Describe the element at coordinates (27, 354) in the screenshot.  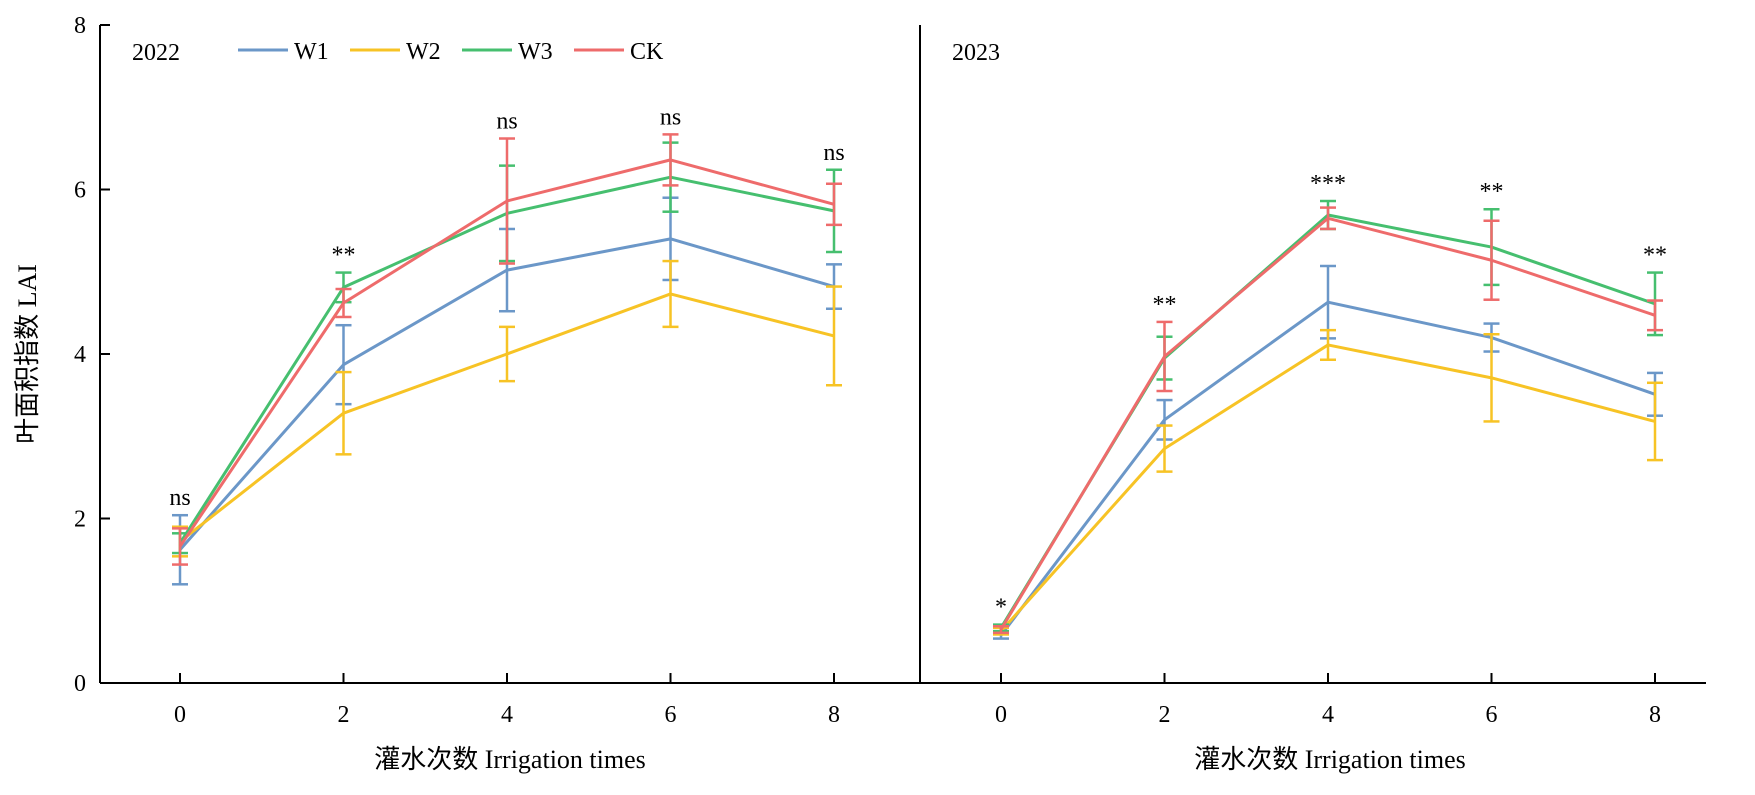
I see `y-axis-title: 叶面积指数 LAI` at that location.